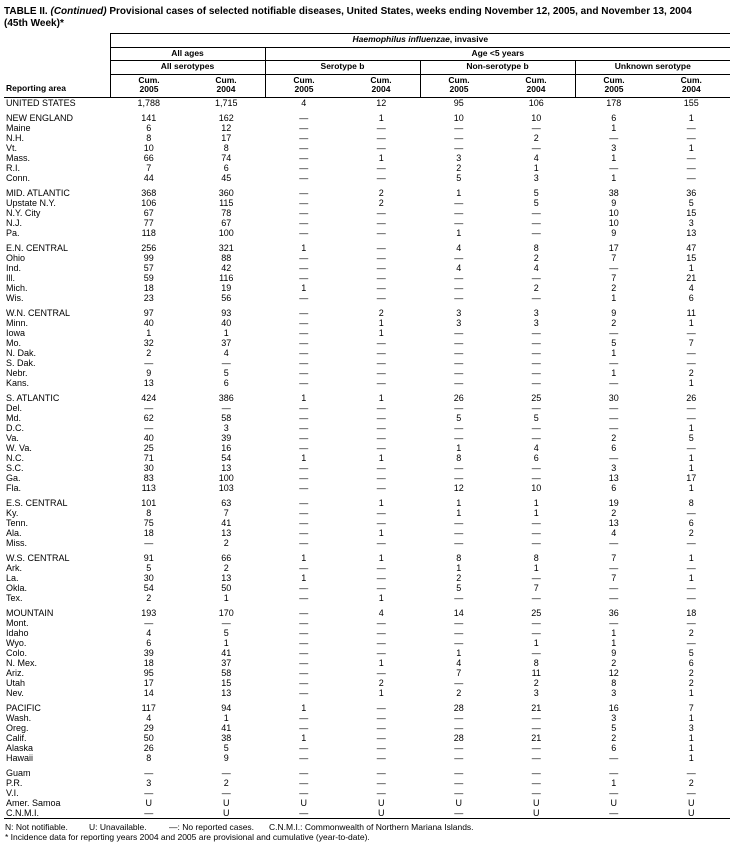 This screenshot has width=734, height=857. Describe the element at coordinates (613, 672) in the screenshot. I see `value-cell: 12` at that location.